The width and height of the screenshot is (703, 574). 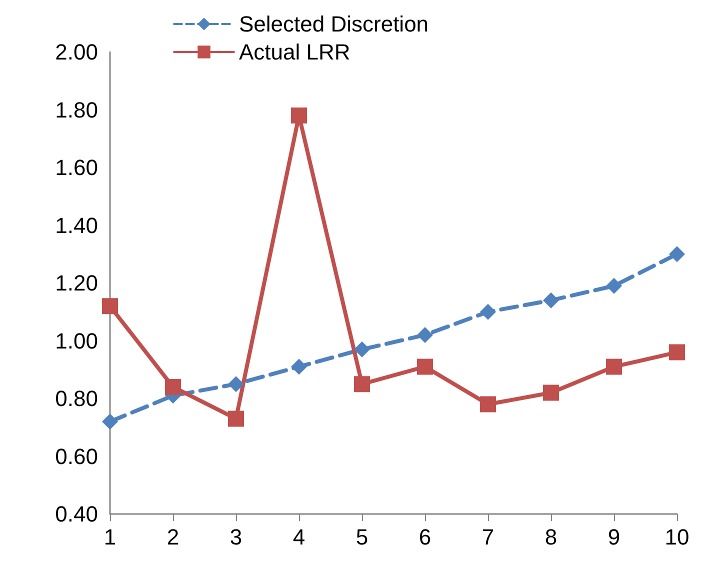 What do you see at coordinates (76, 109) in the screenshot?
I see `y-tick-label: 1.80` at bounding box center [76, 109].